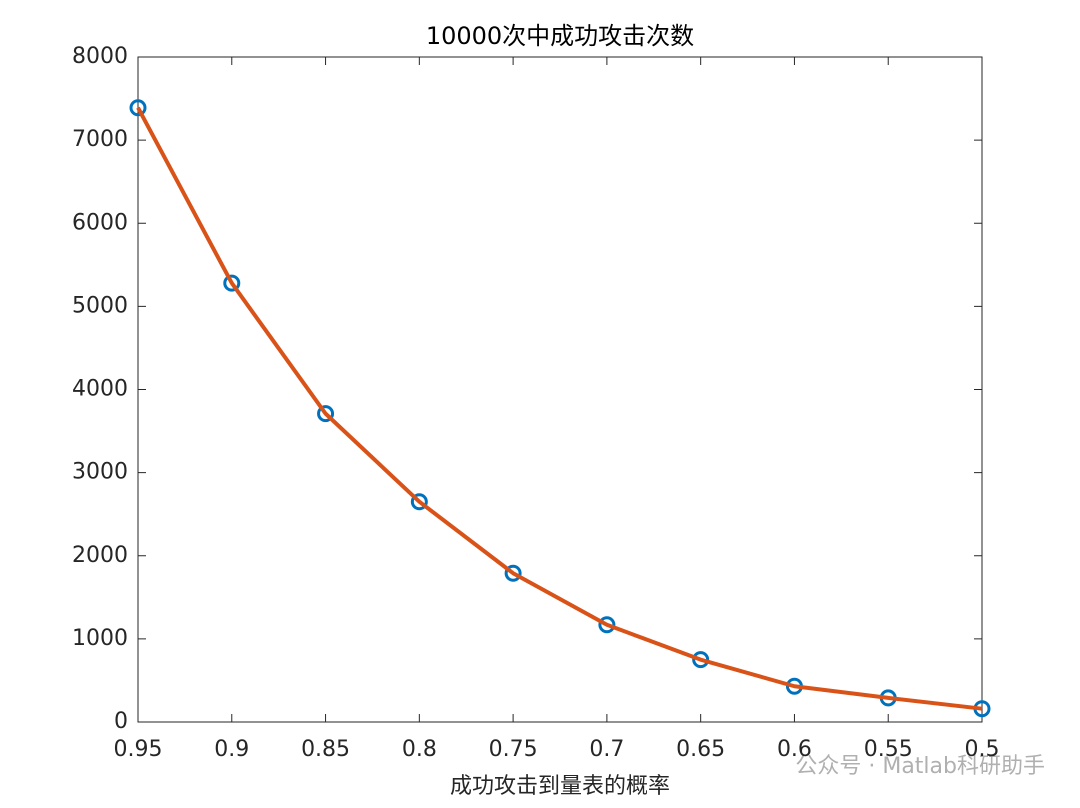 The image size is (1080, 808). Describe the element at coordinates (325, 749) in the screenshot. I see `x-tick-label: 0.85` at that location.